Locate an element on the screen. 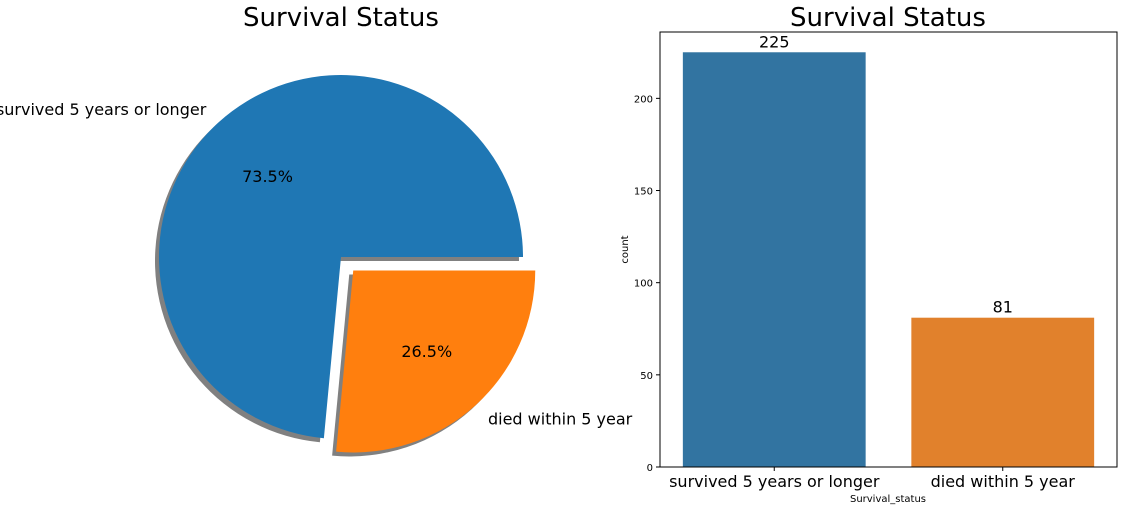 The image size is (1127, 511). y-axis-label: count is located at coordinates (625, 249).